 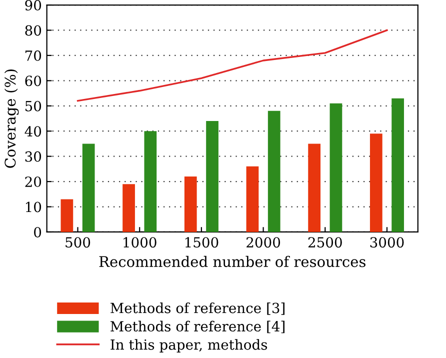 What do you see at coordinates (325, 242) in the screenshot?
I see `x-tick-label: 2500` at bounding box center [325, 242].